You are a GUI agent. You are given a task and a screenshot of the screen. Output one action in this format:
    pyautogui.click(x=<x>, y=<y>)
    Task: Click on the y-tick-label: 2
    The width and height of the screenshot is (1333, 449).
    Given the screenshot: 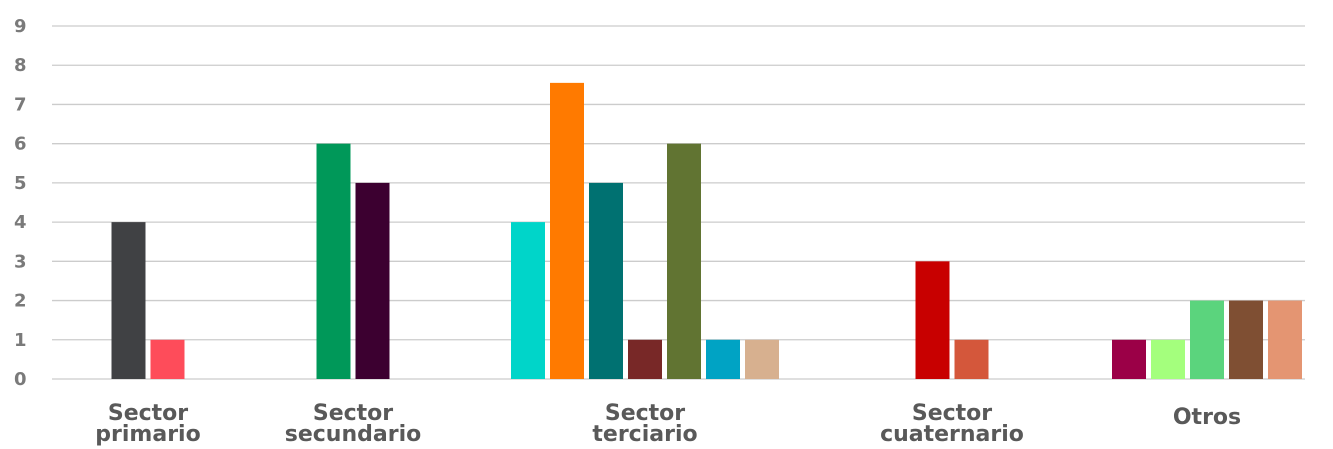 What is the action you would take?
    pyautogui.click(x=20, y=301)
    